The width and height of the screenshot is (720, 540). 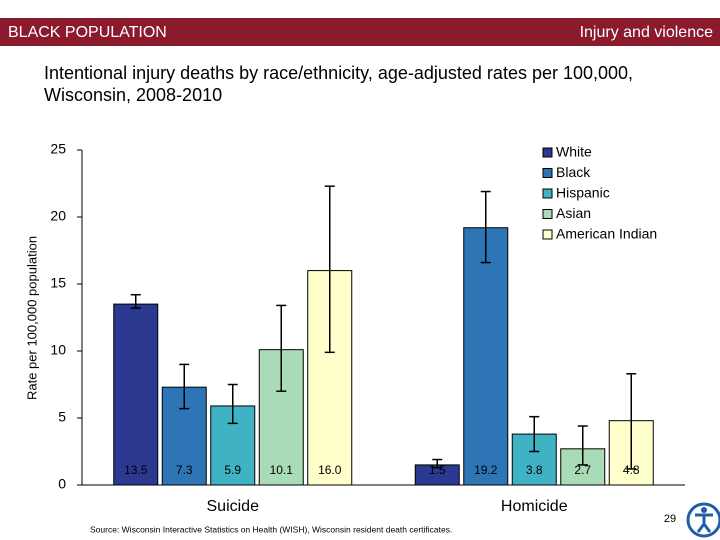 I want to click on y-tick-label: 20, so click(x=58, y=216).